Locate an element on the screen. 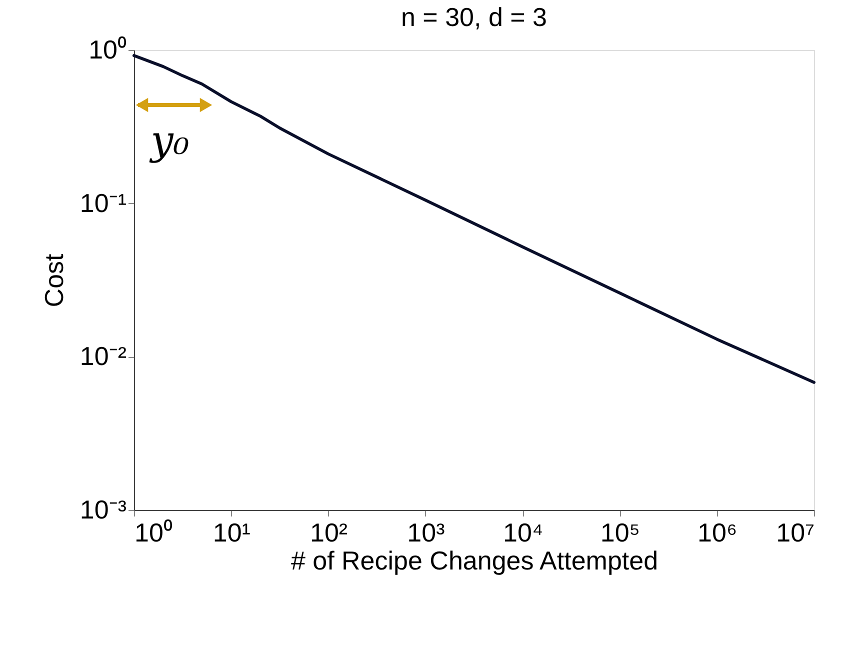 The image size is (856, 653). x-tick-label: 10⁶ is located at coordinates (718, 533).